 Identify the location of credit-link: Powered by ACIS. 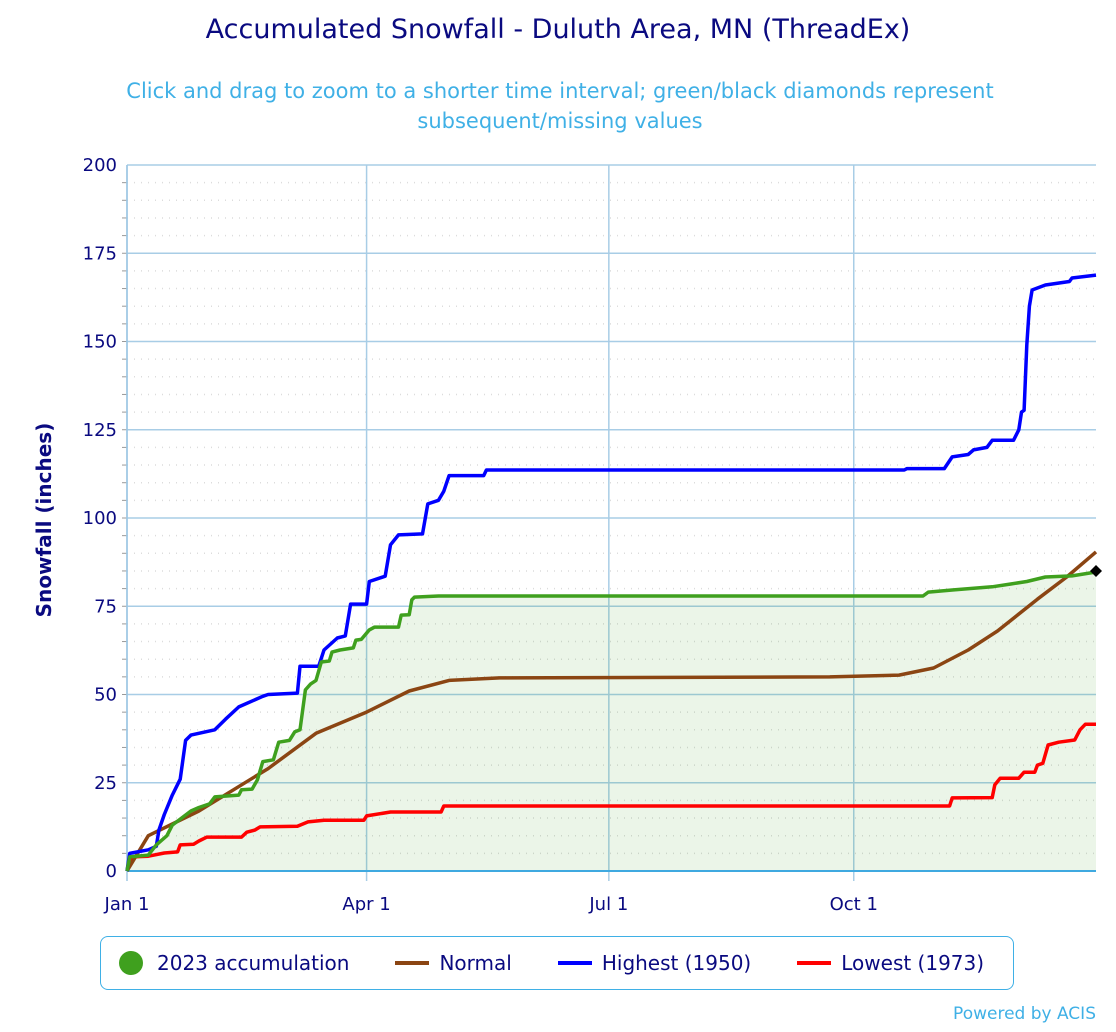
(1024, 1014).